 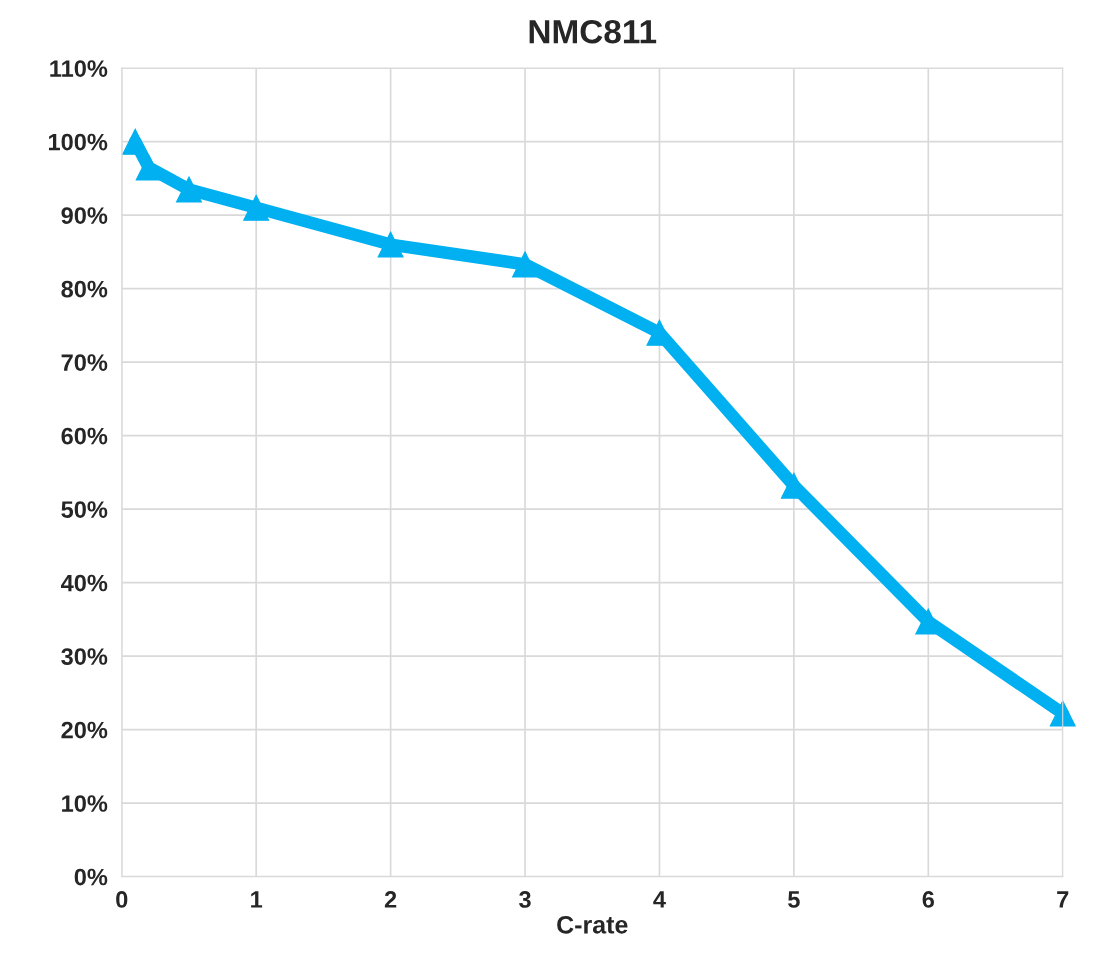 What do you see at coordinates (390, 899) in the screenshot?
I see `x-tick-label: 2` at bounding box center [390, 899].